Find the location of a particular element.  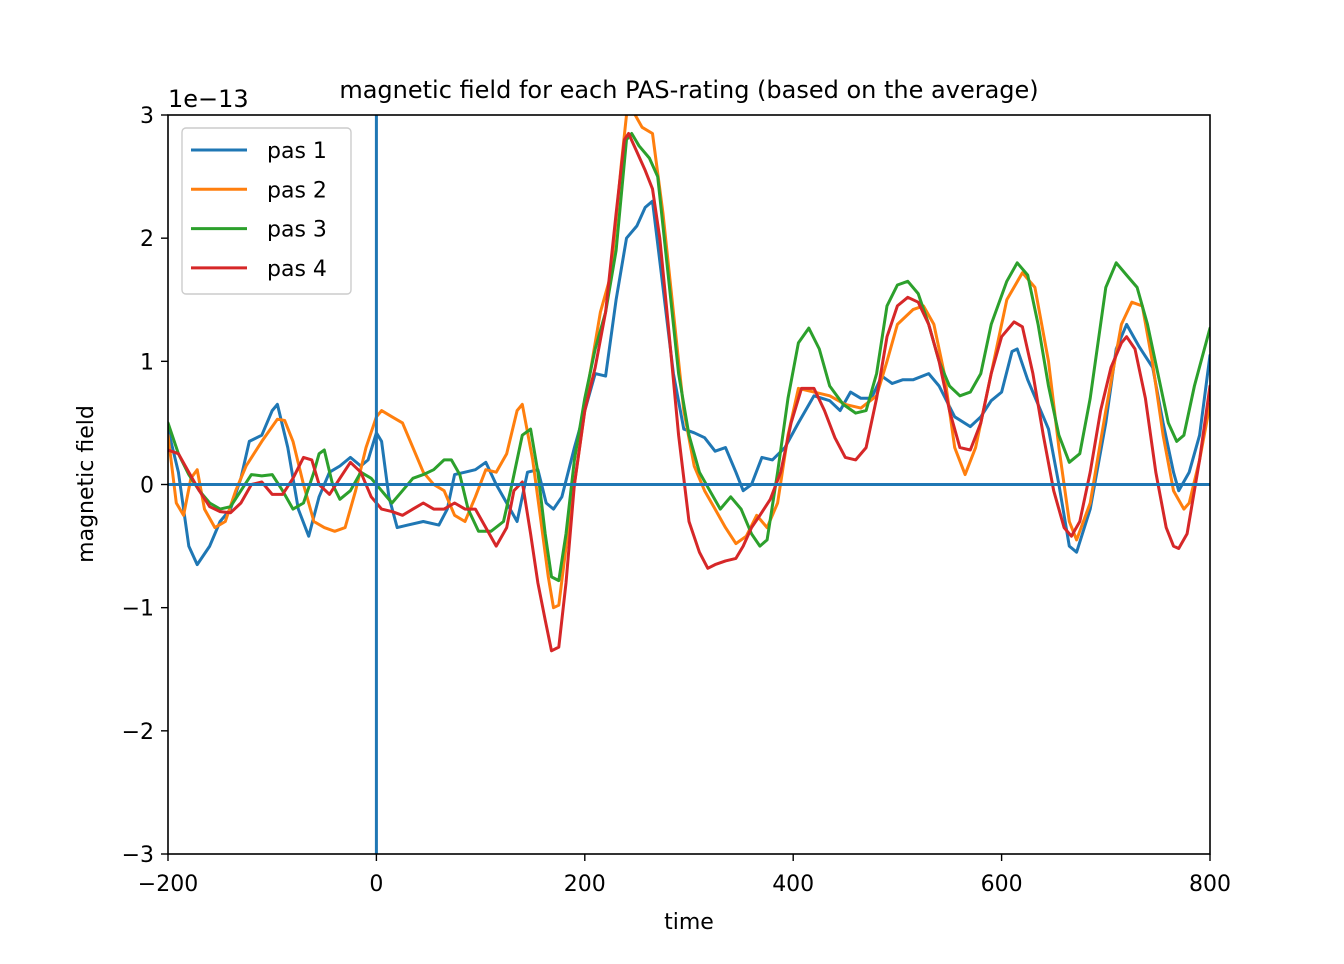

y-tick-label: 0 is located at coordinates (147, 486).